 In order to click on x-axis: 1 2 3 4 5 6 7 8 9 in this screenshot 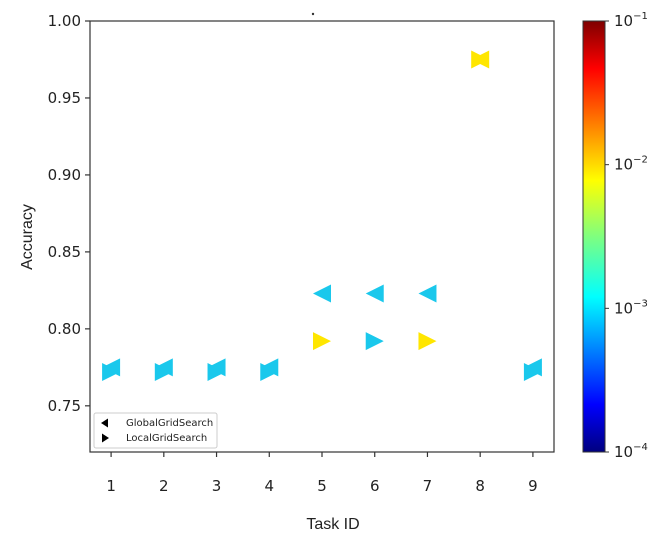, I will do `click(322, 473)`.